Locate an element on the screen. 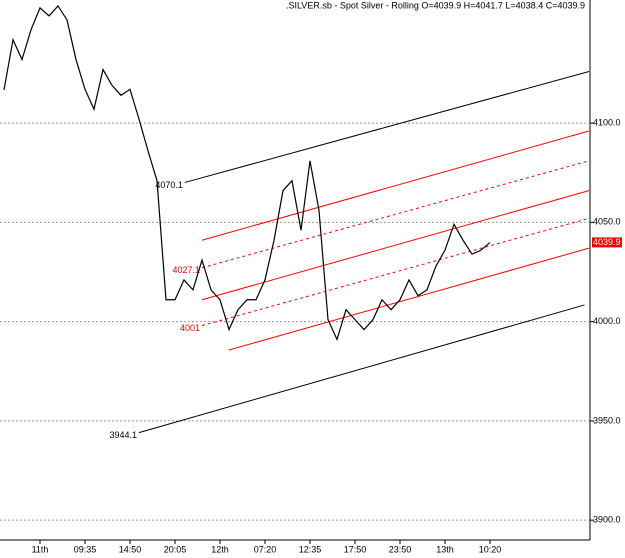 This screenshot has height=558, width=625. x-tick-label: 17:50 is located at coordinates (355, 549).